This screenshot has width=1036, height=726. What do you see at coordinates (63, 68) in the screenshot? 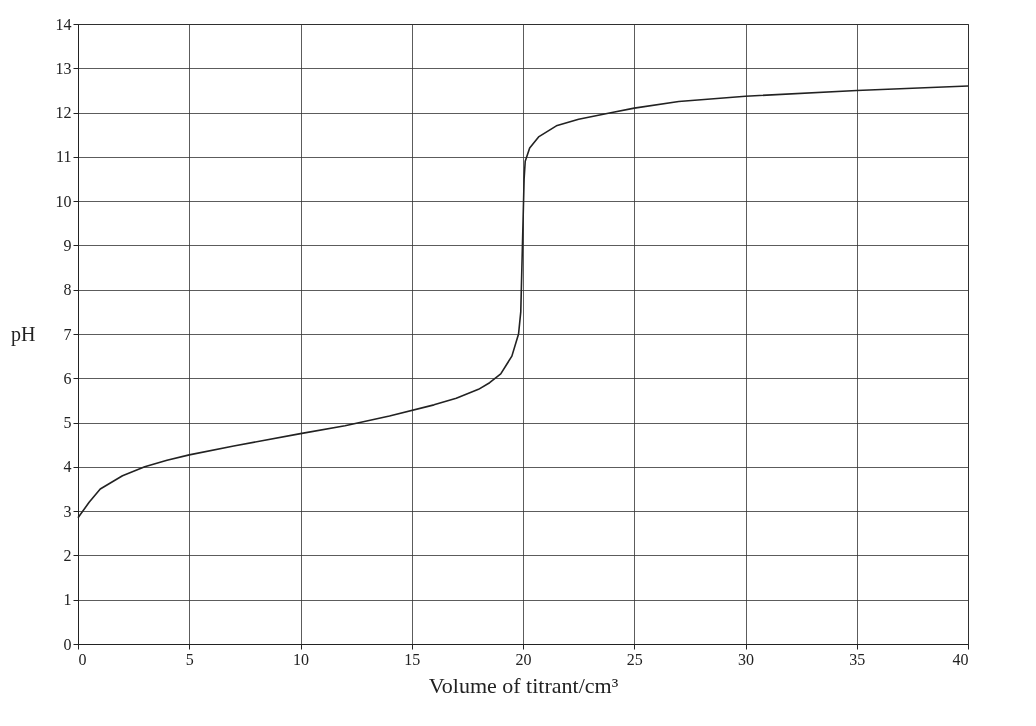
I see `y-tick-label: 13` at bounding box center [63, 68].